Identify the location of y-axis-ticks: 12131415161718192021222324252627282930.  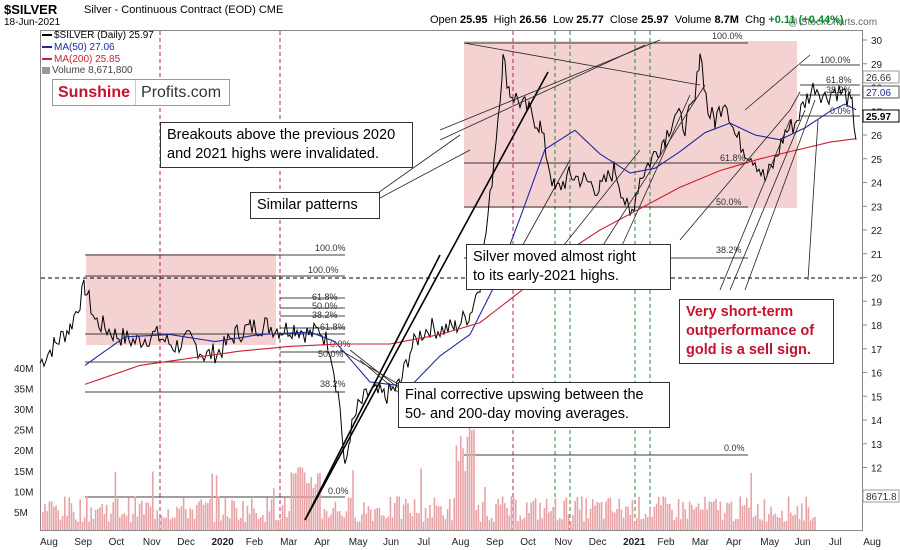
(872, 255).